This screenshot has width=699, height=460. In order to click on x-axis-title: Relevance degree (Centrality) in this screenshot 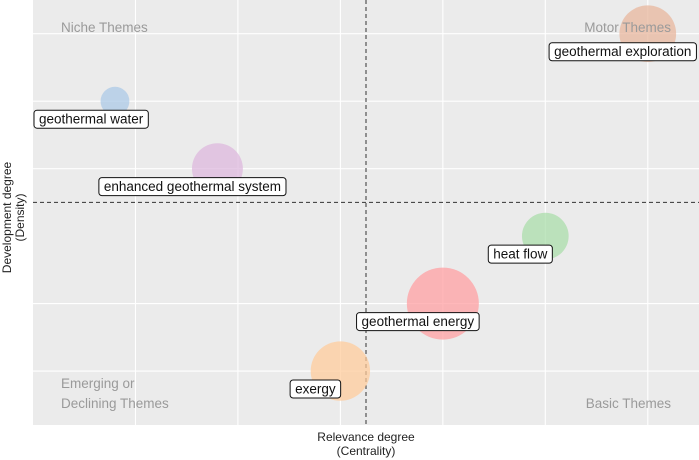, I will do `click(366, 444)`.